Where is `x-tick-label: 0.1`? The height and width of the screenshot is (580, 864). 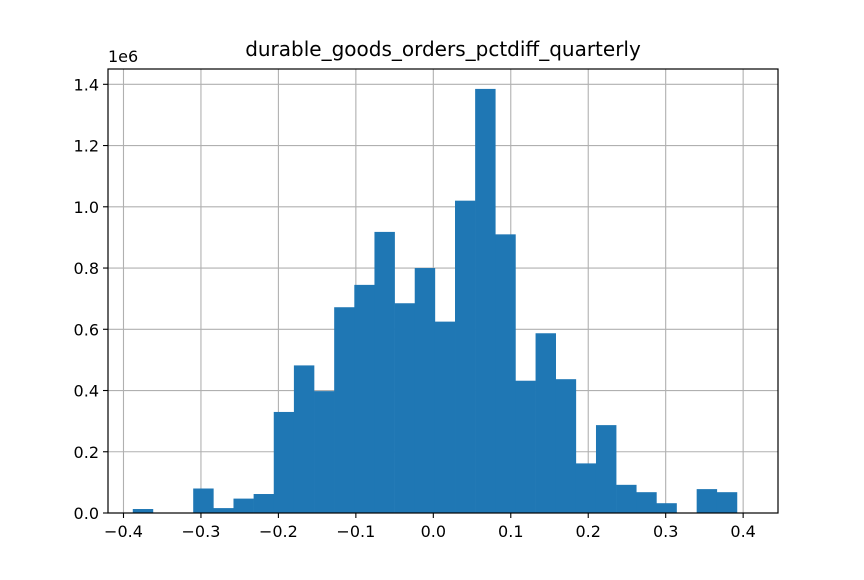
x-tick-label: 0.1 is located at coordinates (510, 531).